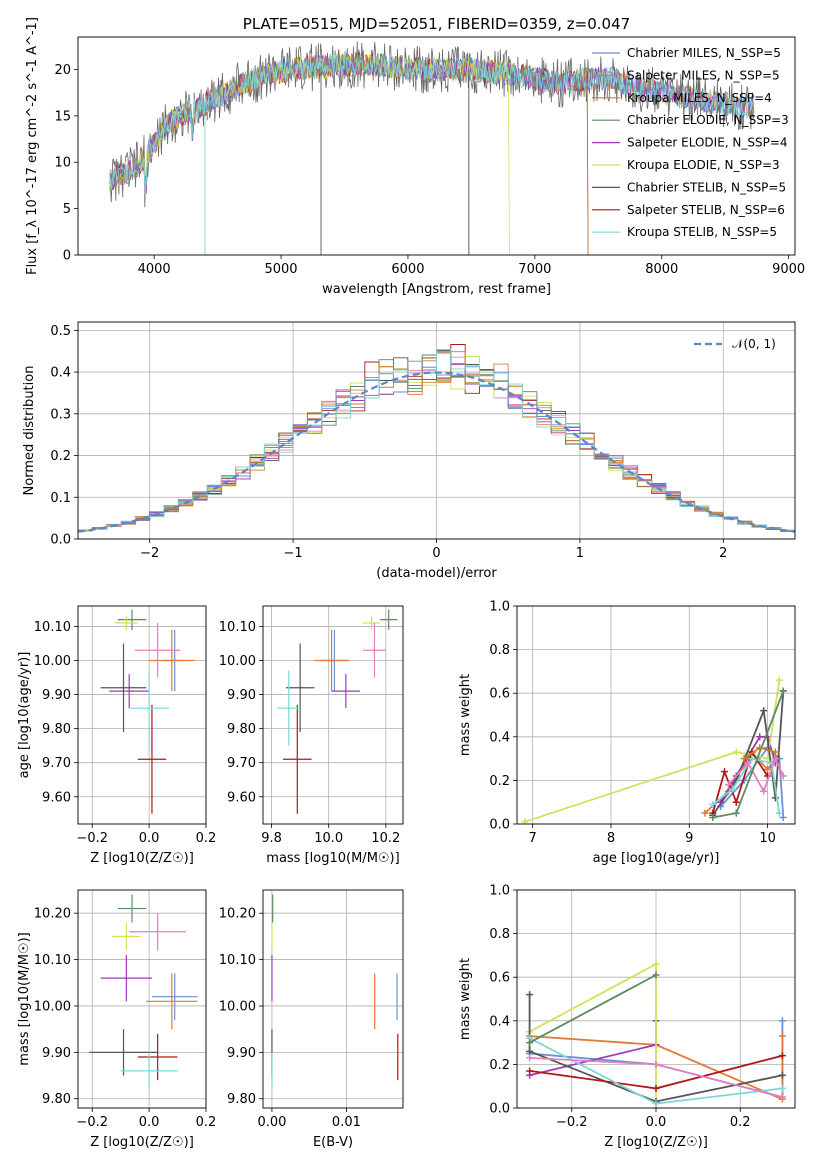  I want to click on y-tick-label: 15, so click(62, 116).